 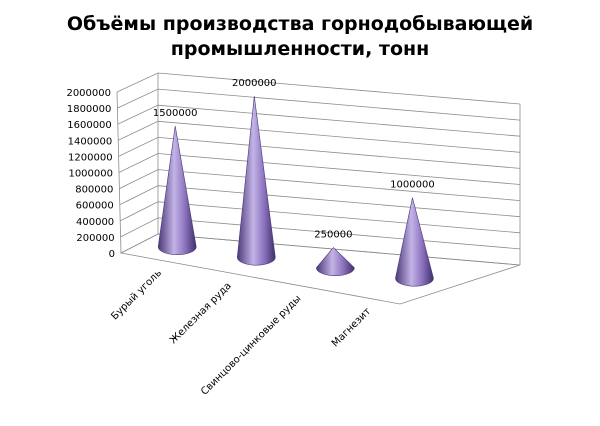 I want to click on data-label: 1000000, so click(x=412, y=185).